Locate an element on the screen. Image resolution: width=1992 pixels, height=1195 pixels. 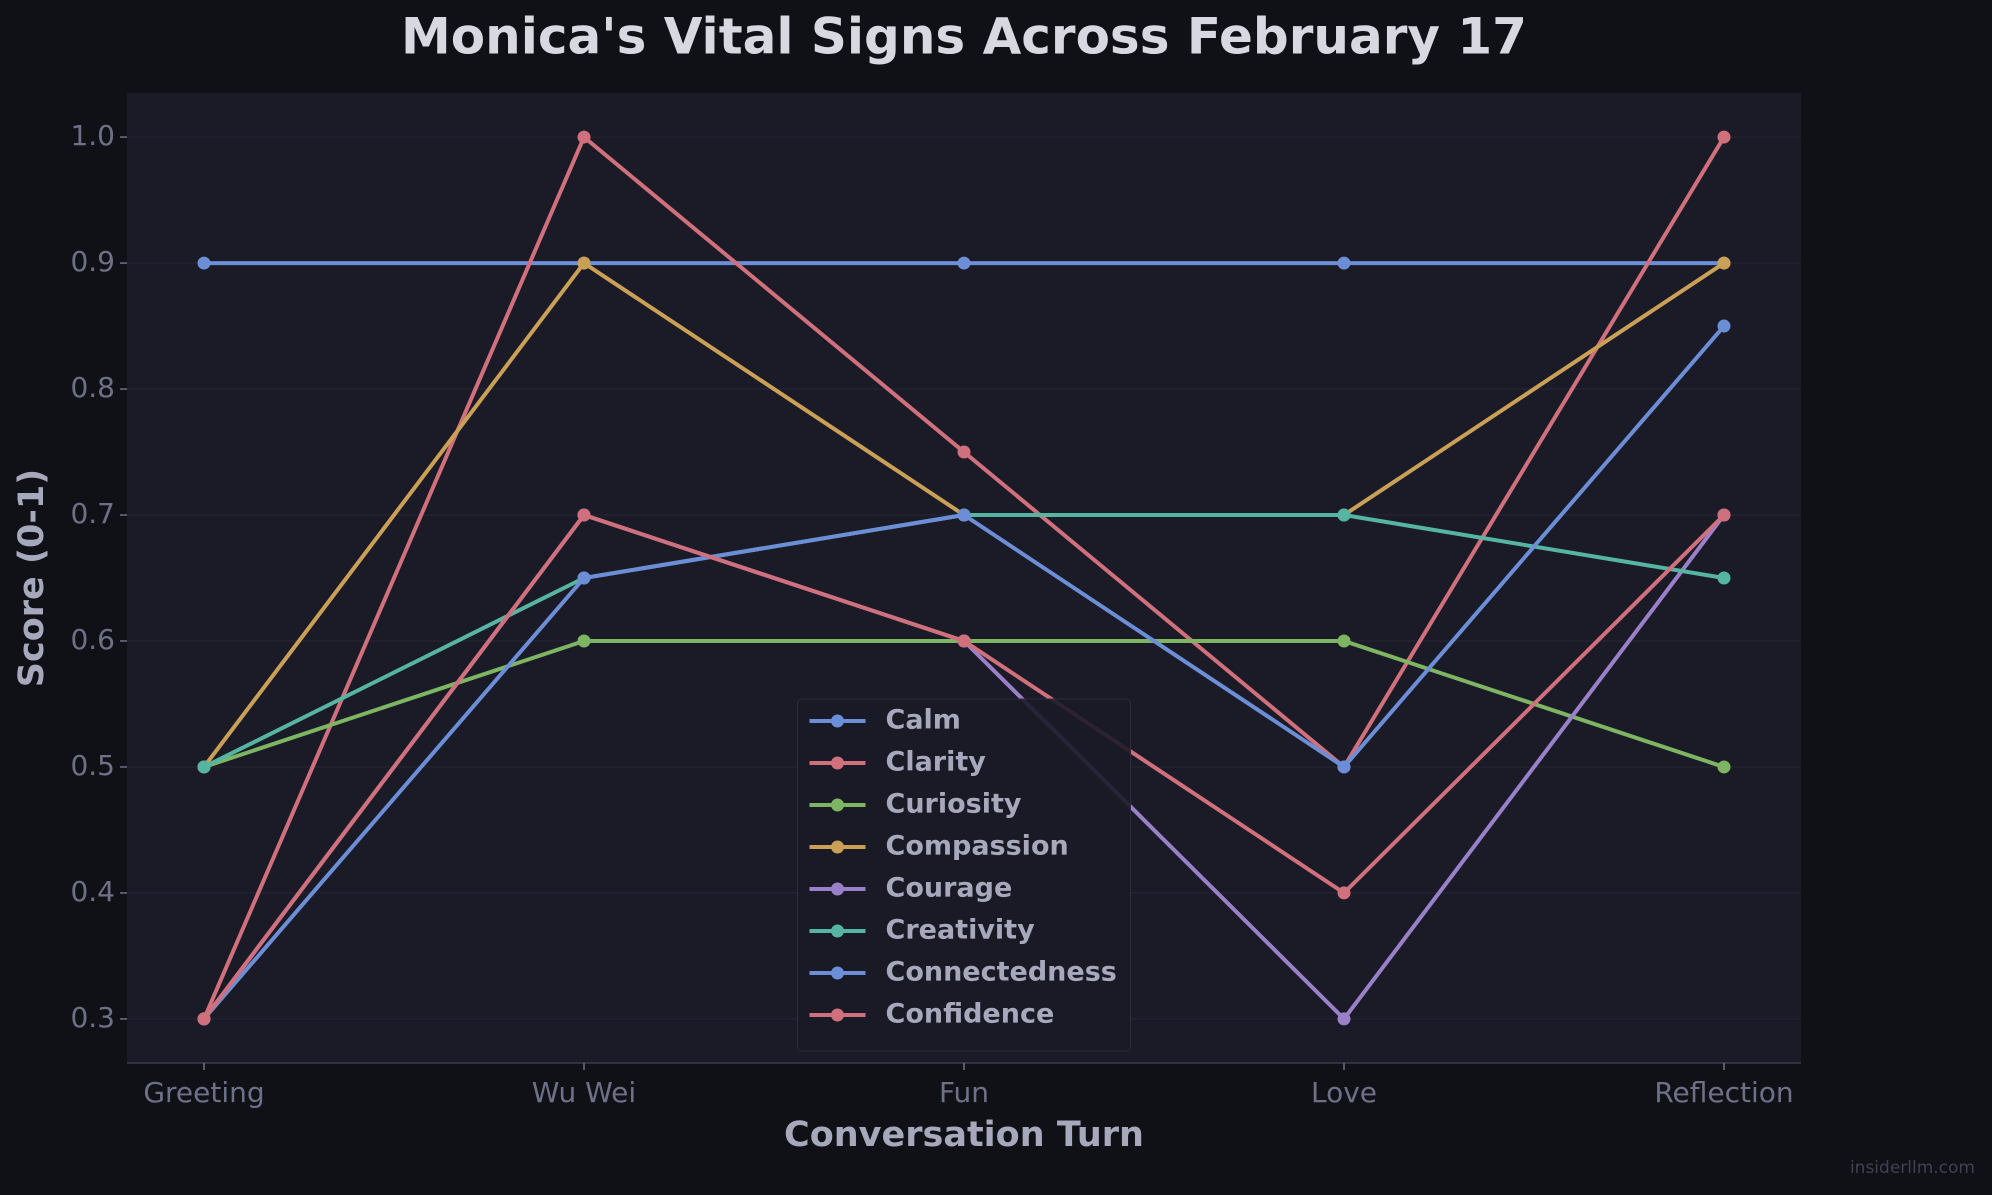
y-tick-label: 0.5 is located at coordinates (92, 765).